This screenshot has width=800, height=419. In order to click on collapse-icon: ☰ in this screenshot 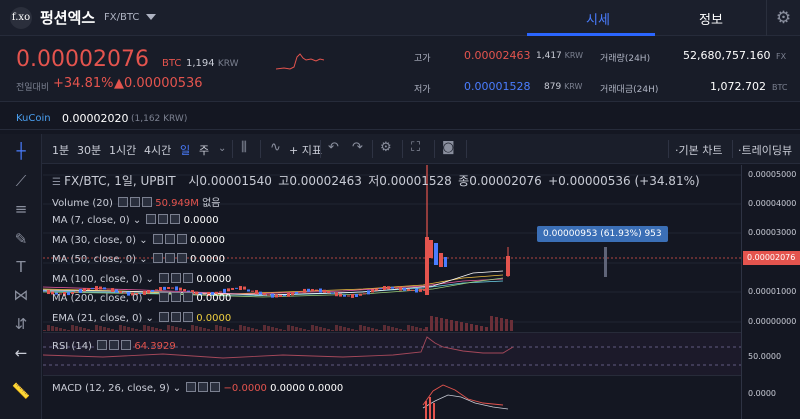, I will do `click(56, 182)`.